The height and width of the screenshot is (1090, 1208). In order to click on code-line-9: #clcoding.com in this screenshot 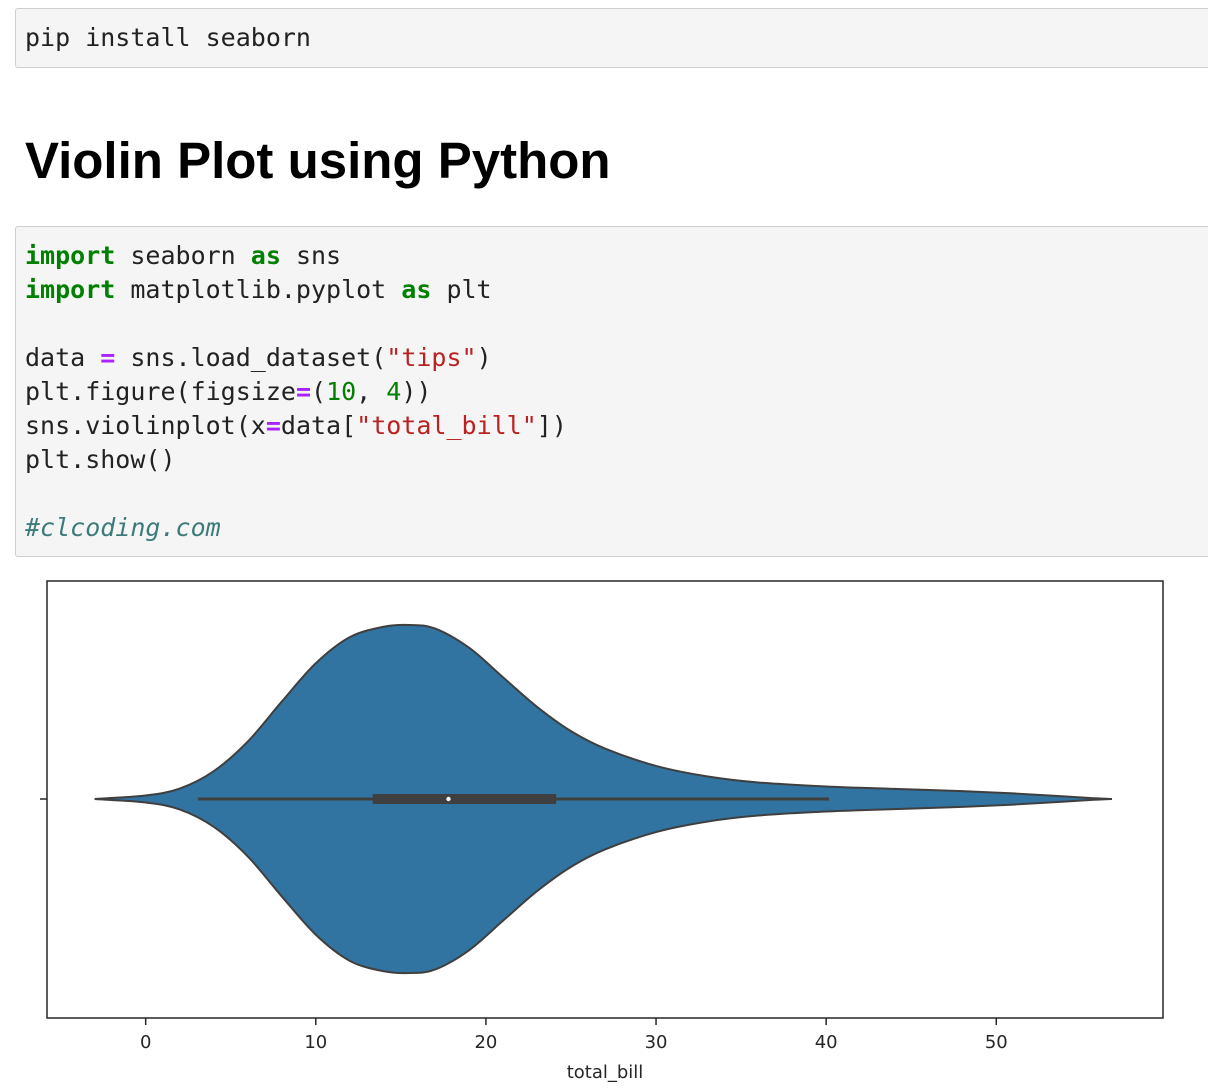, I will do `click(616, 528)`.